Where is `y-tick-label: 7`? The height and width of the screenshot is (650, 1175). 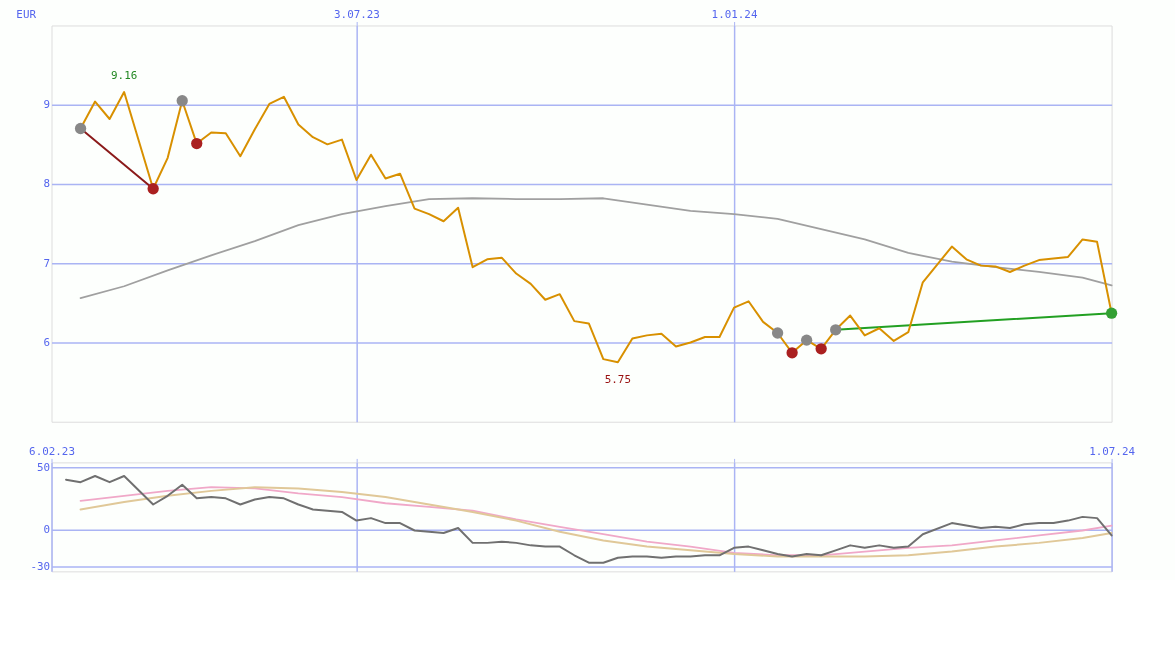
y-tick-label: 7 is located at coordinates (47, 263).